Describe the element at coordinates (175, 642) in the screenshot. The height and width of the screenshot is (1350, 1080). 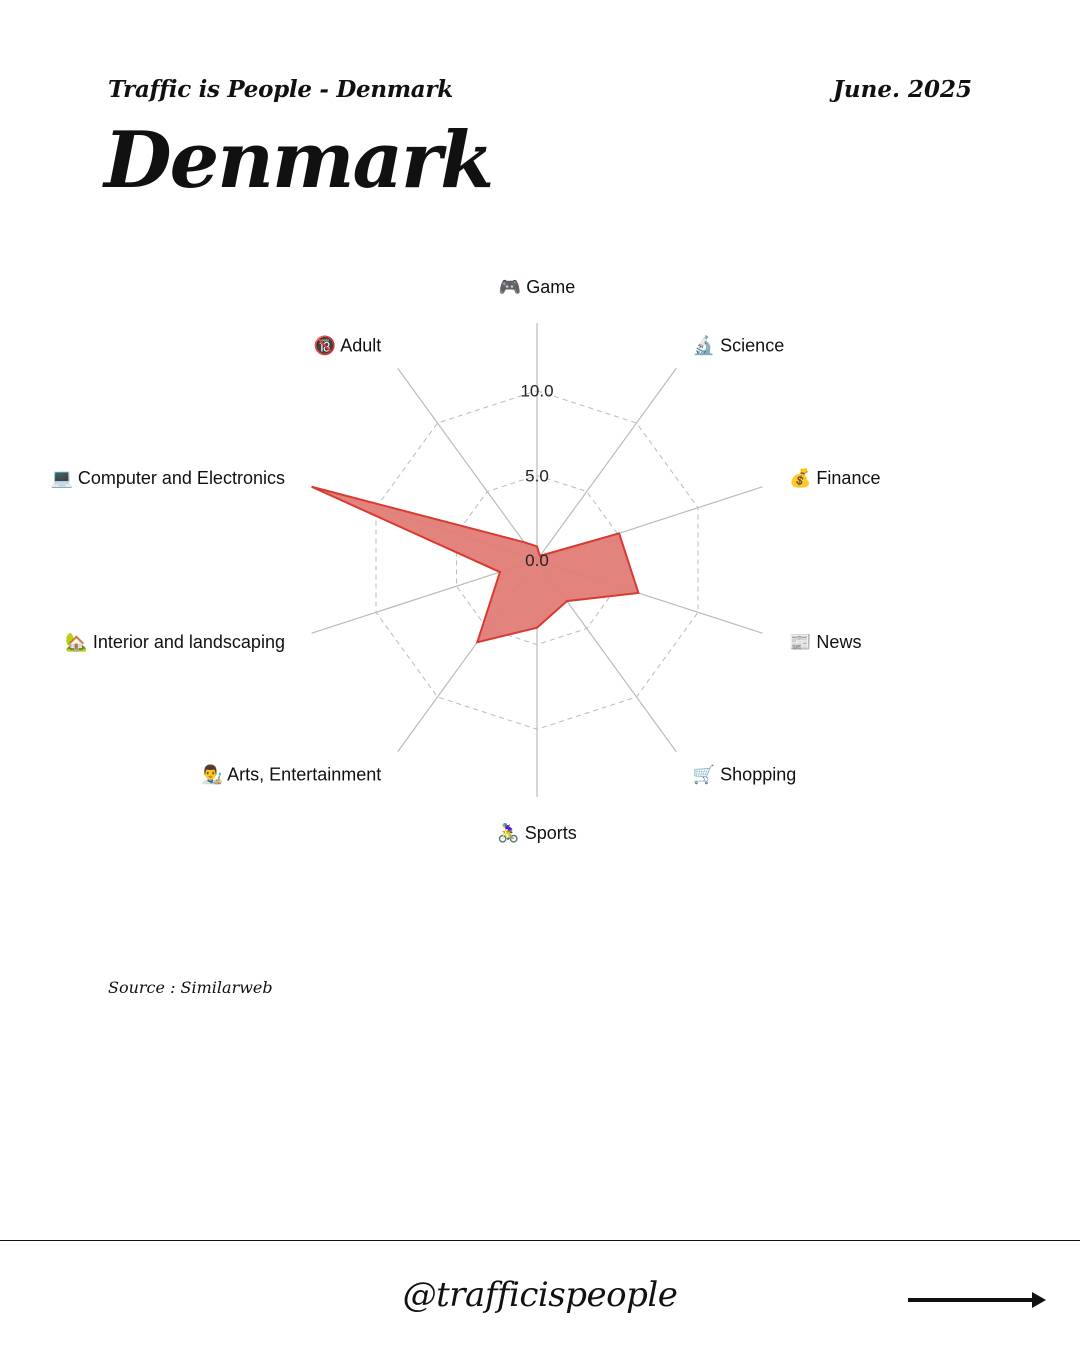
I see `category-label-7: 🏡 Interior and landscaping` at that location.